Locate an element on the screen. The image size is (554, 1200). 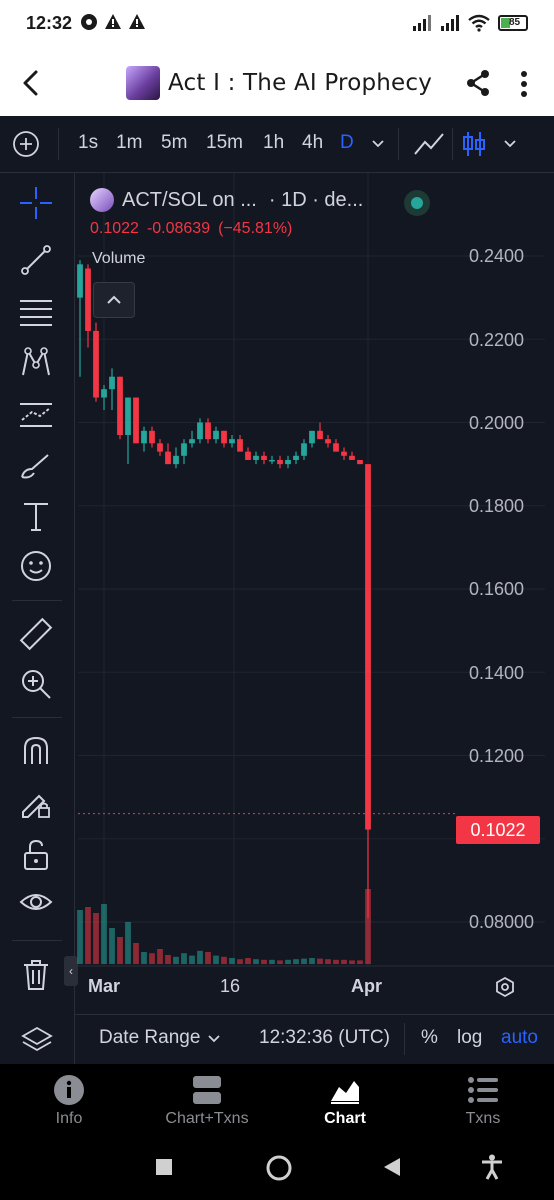
add-symbol-icon is located at coordinates (26, 144).